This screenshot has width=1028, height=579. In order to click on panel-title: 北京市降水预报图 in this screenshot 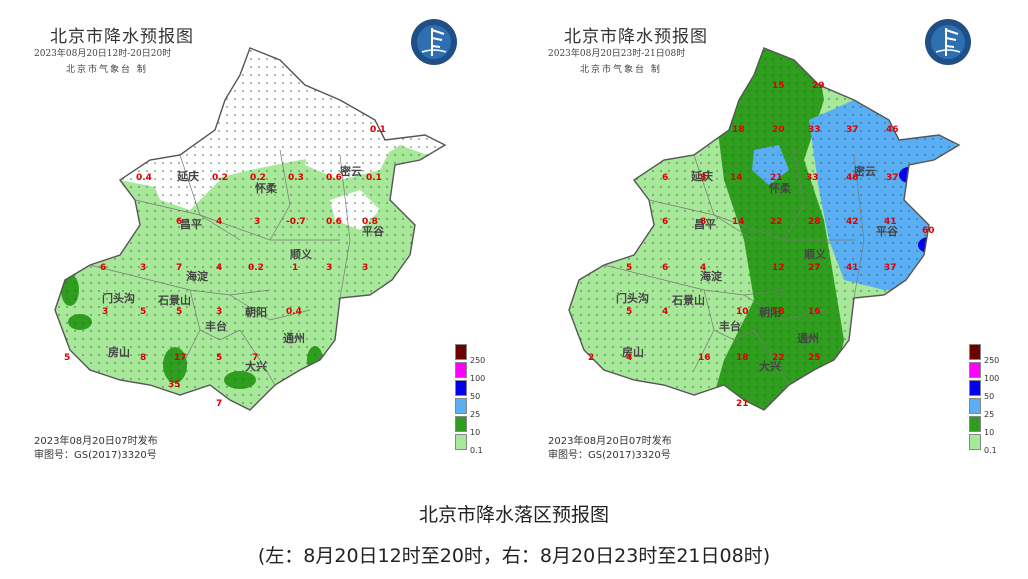, I will do `click(122, 37)`.